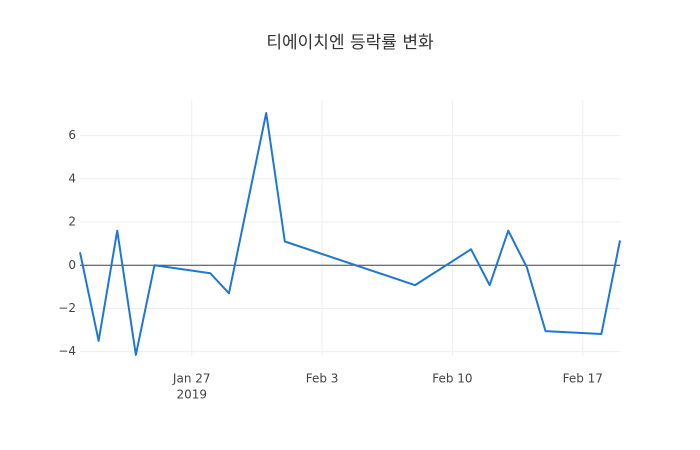  I want to click on y-tick-label: 0, so click(72, 265).